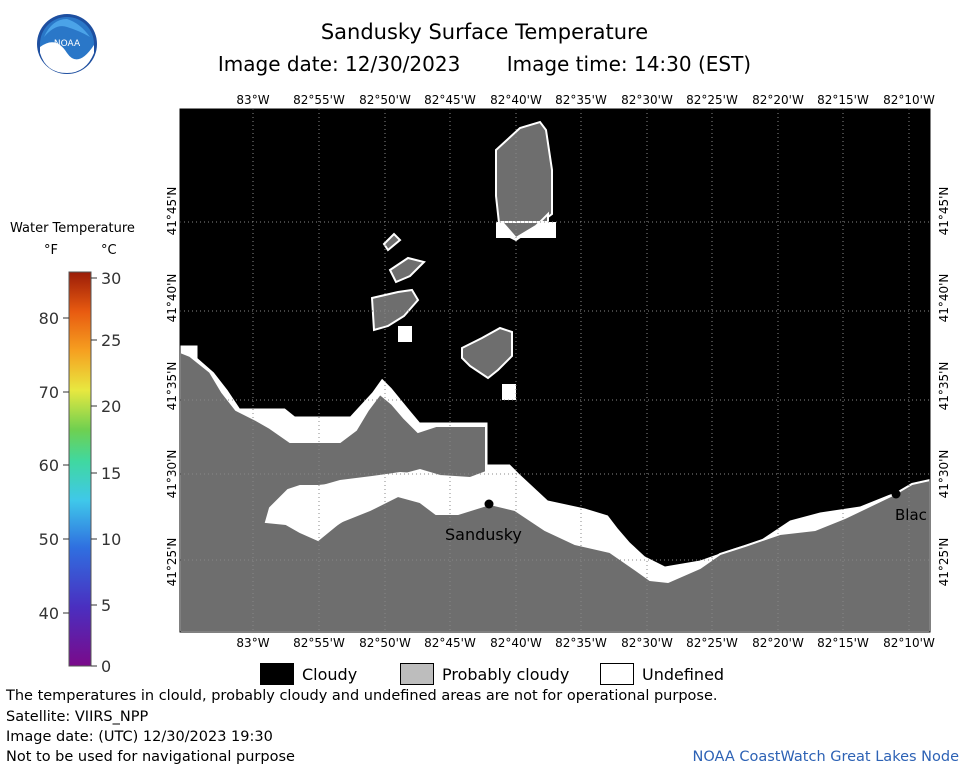  What do you see at coordinates (252, 100) in the screenshot?
I see `lon-top-label: 83°W` at bounding box center [252, 100].